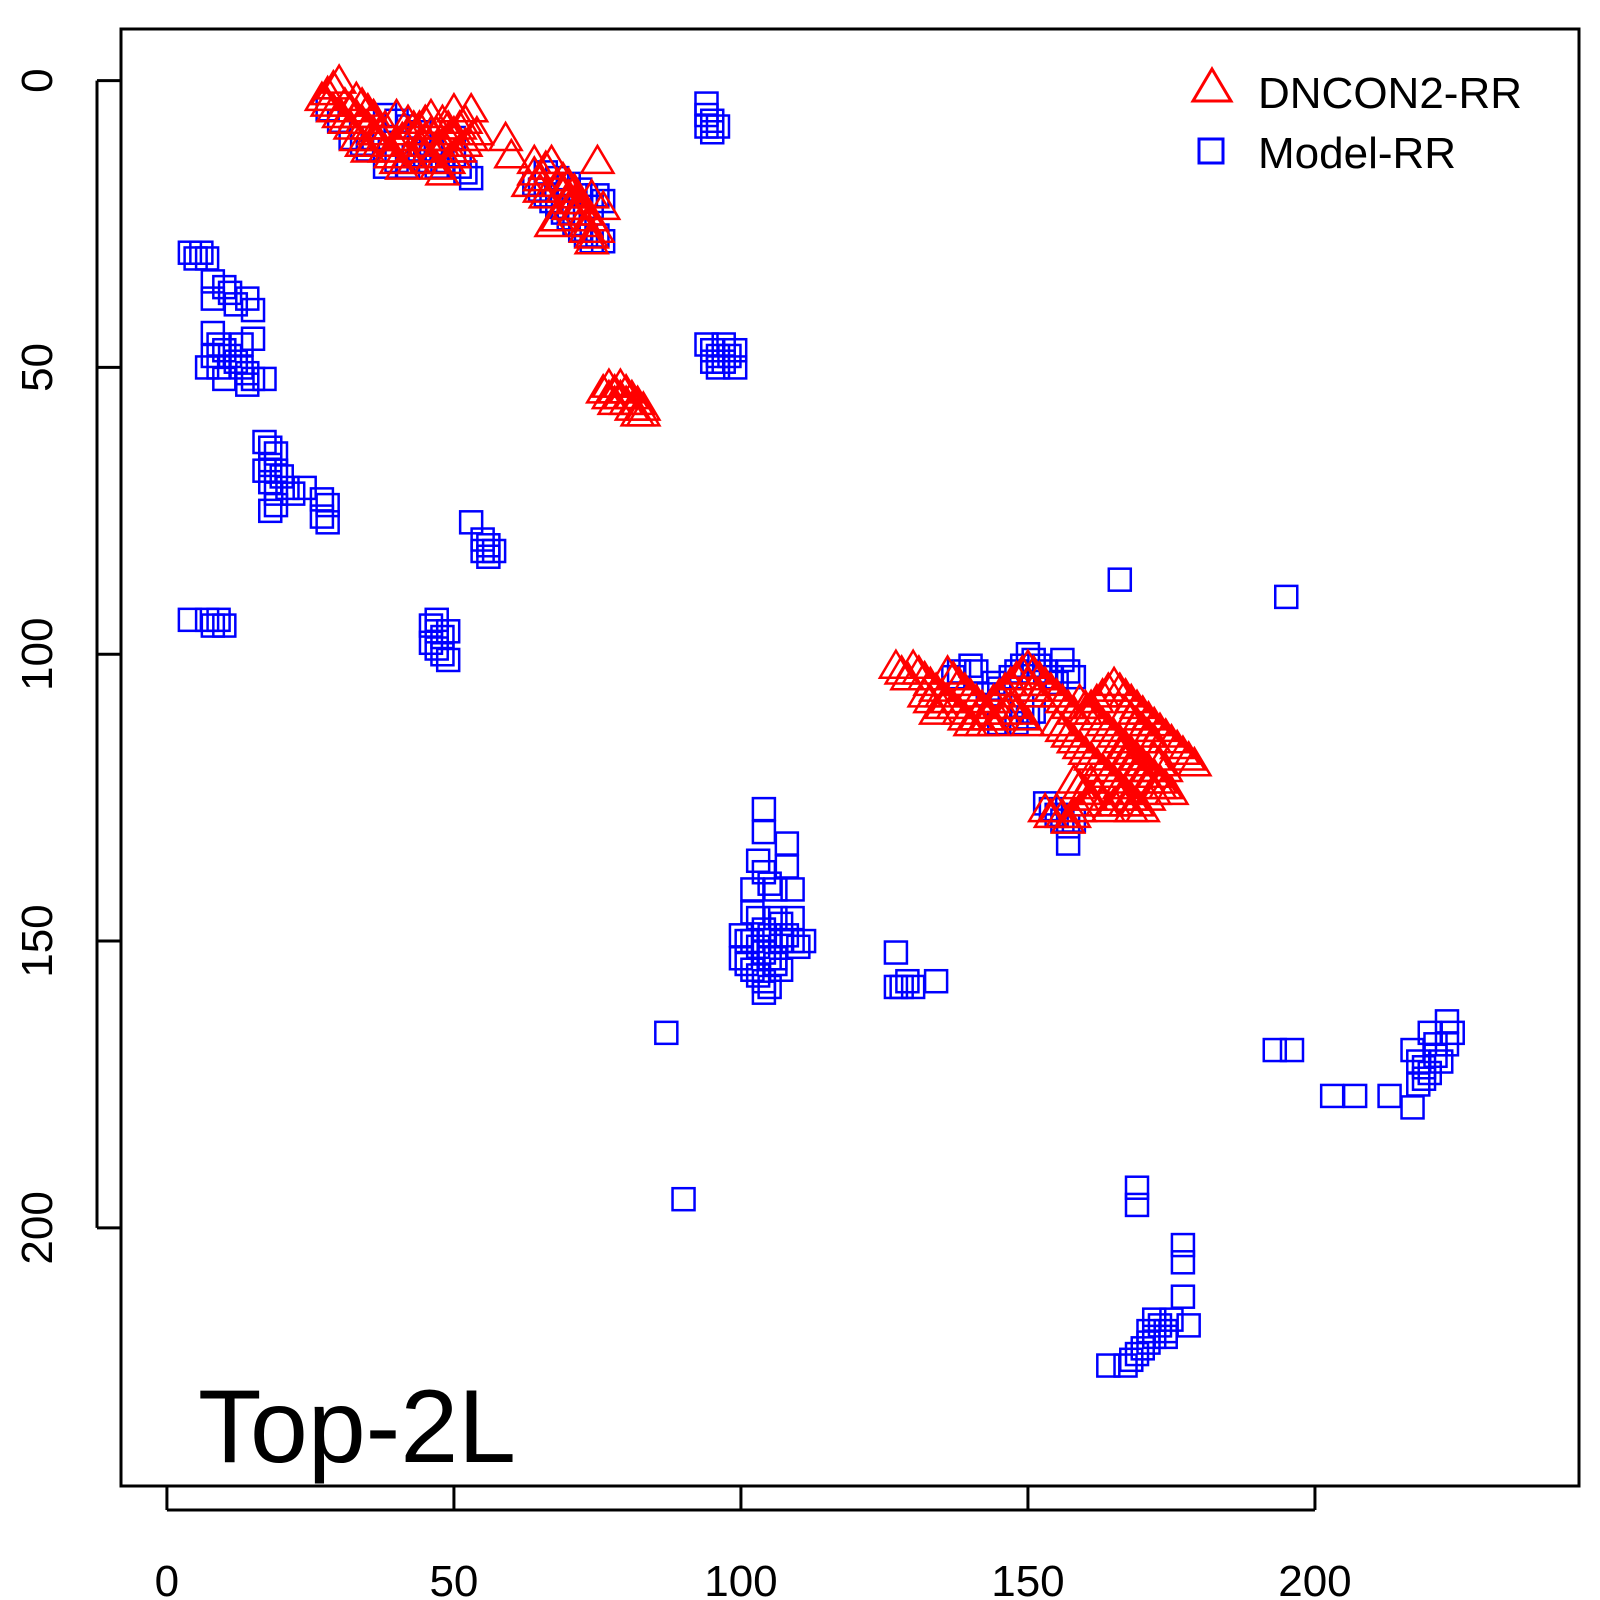 The height and width of the screenshot is (1600, 1600). What do you see at coordinates (740, 1578) in the screenshot?
I see `x-tick-label: 100` at bounding box center [740, 1578].